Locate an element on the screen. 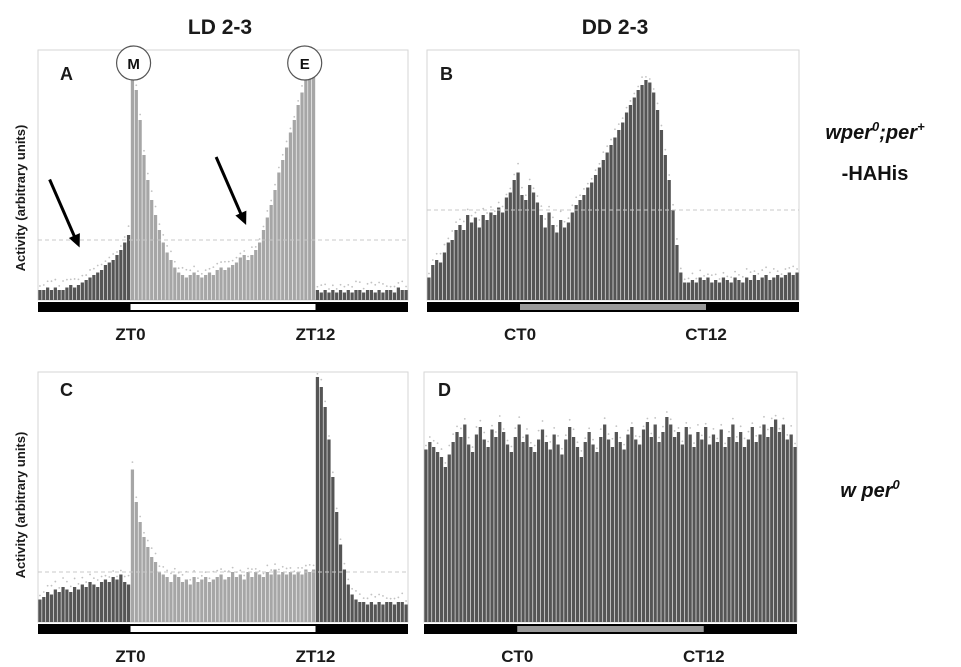 This screenshot has height=667, width=961. genotype-label-top: wper0;per+ is located at coordinates (875, 131).